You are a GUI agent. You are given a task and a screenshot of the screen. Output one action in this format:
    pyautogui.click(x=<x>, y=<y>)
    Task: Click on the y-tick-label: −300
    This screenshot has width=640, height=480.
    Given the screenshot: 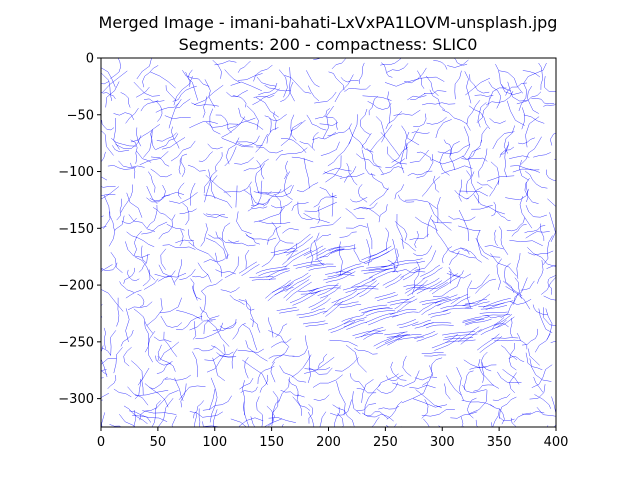 What is the action you would take?
    pyautogui.click(x=76, y=399)
    